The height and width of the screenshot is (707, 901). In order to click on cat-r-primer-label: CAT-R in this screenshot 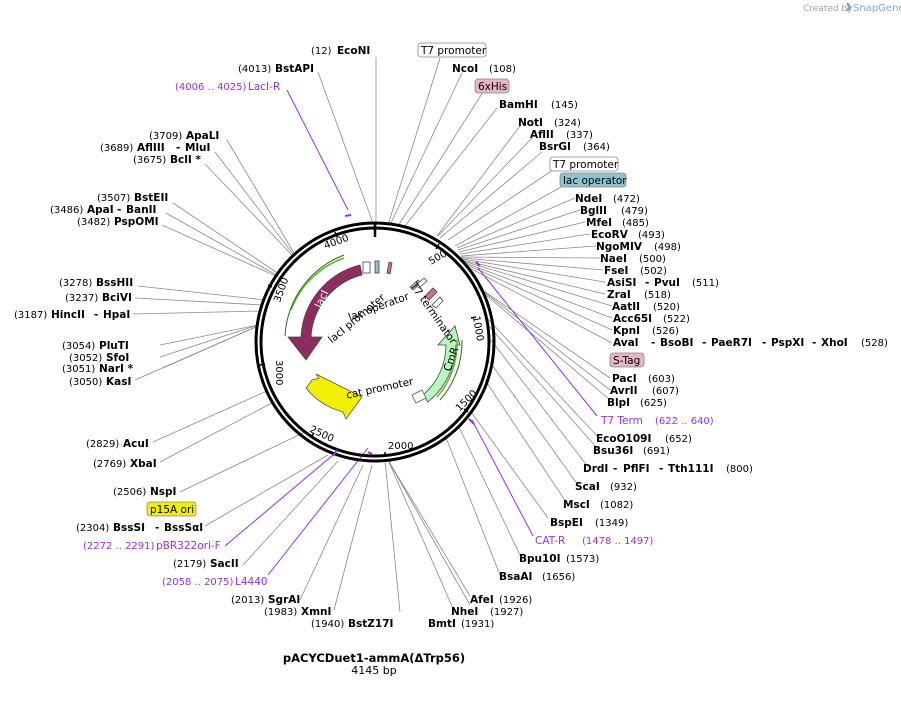, I will do `click(550, 541)`.